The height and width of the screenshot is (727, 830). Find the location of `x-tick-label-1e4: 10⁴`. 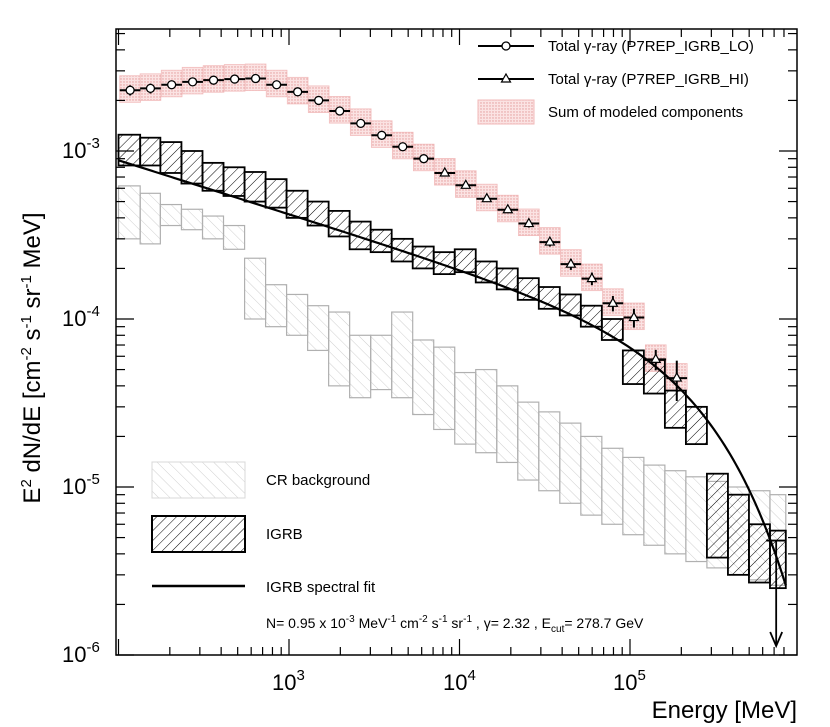

x-tick-label-1e4: 10⁴ is located at coordinates (459, 681).